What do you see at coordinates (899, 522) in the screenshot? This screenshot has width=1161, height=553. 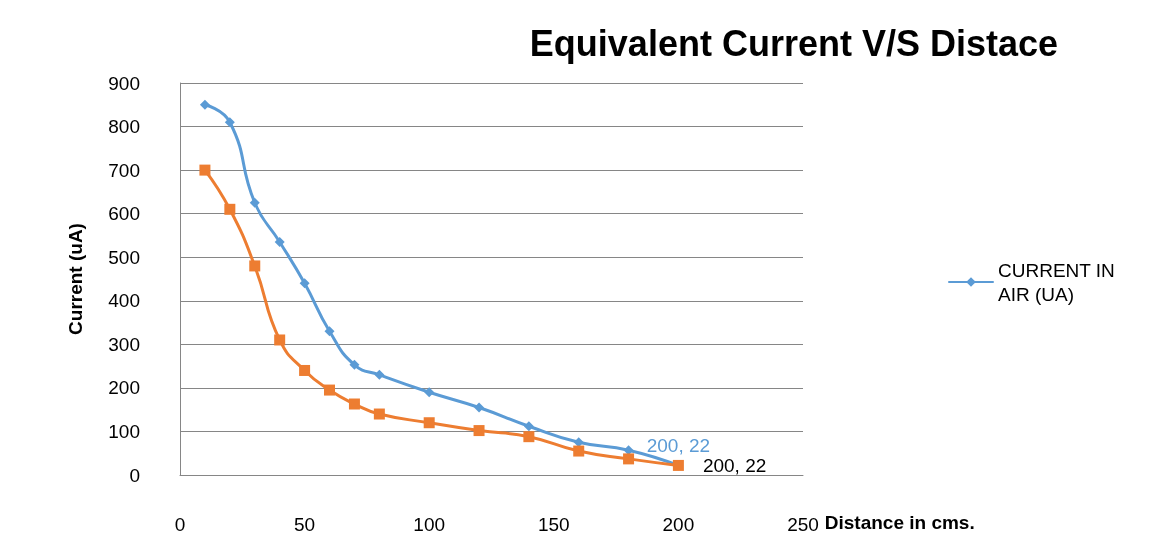 I see `x-axis-title: Distance in cms.` at bounding box center [899, 522].